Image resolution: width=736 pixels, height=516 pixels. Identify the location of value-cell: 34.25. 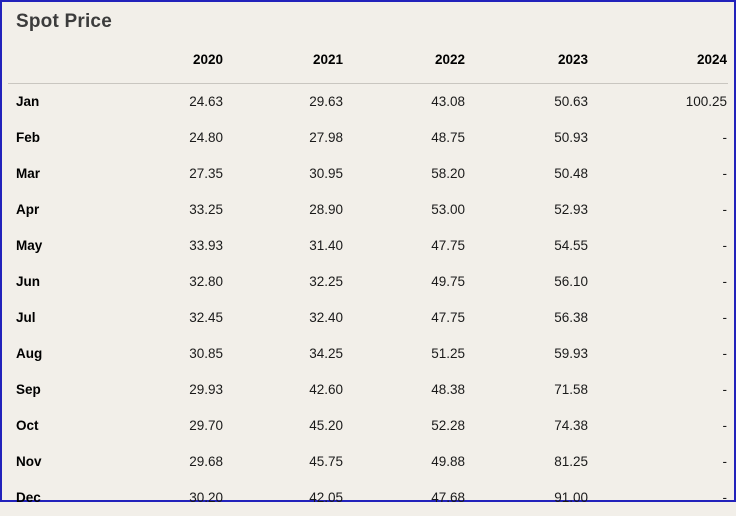
(326, 353).